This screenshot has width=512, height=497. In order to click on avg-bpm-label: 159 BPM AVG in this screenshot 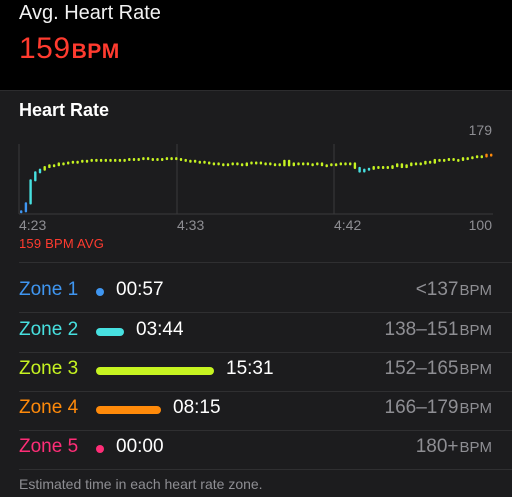, I will do `click(62, 243)`.